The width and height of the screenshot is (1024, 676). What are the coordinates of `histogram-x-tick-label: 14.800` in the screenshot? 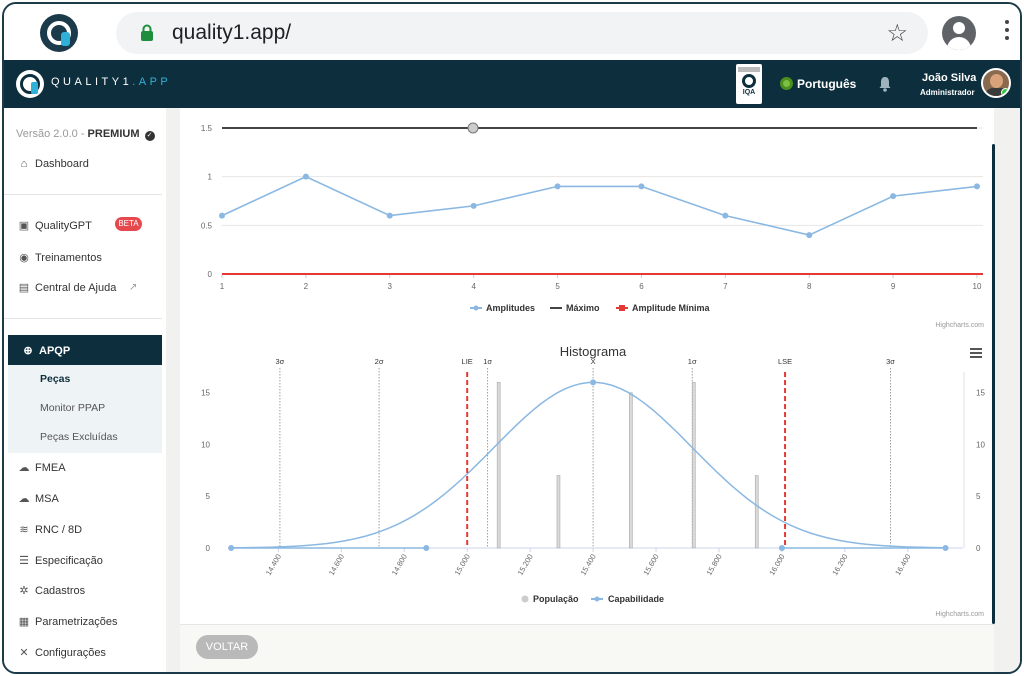 It's located at (399, 565).